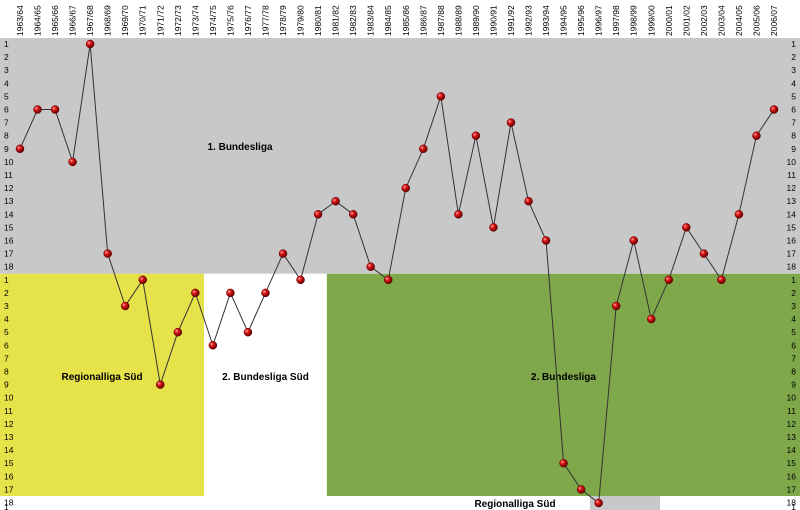 The image size is (800, 510). What do you see at coordinates (792, 162) in the screenshot?
I see `y-tick-right: 10` at bounding box center [792, 162].